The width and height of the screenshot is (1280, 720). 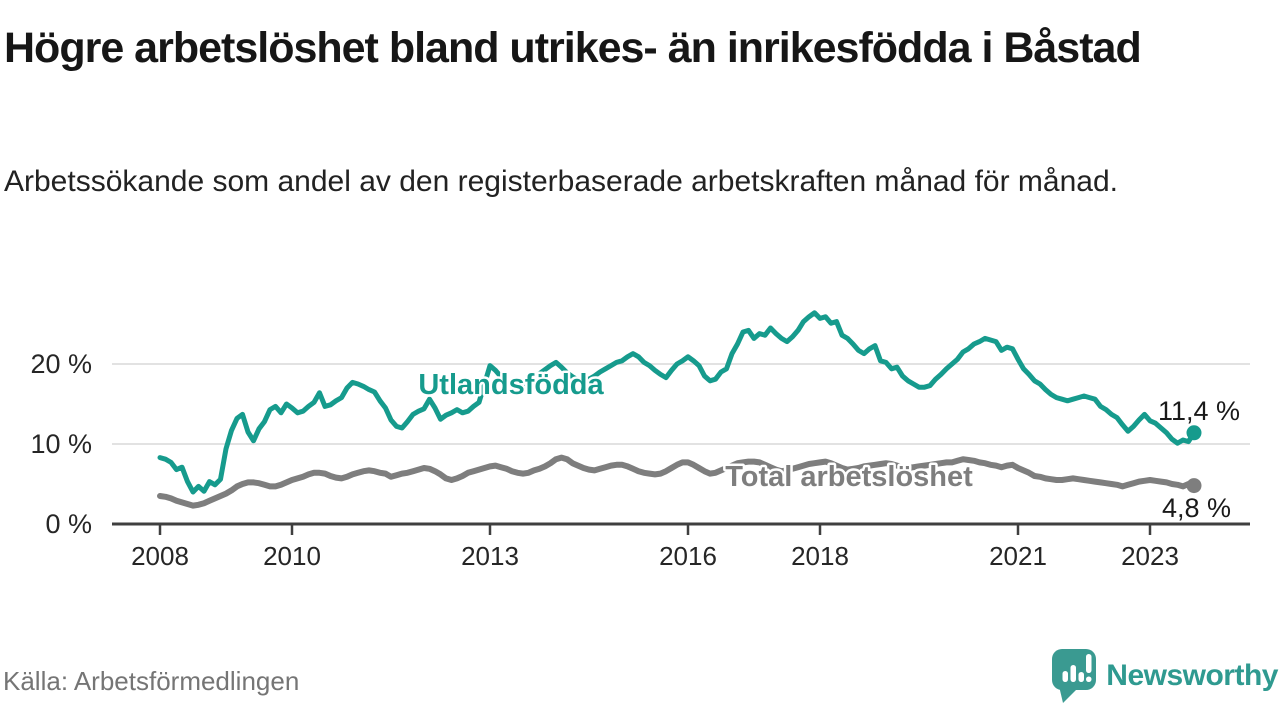 What do you see at coordinates (1150, 556) in the screenshot?
I see `svg-text: 2023` at bounding box center [1150, 556].